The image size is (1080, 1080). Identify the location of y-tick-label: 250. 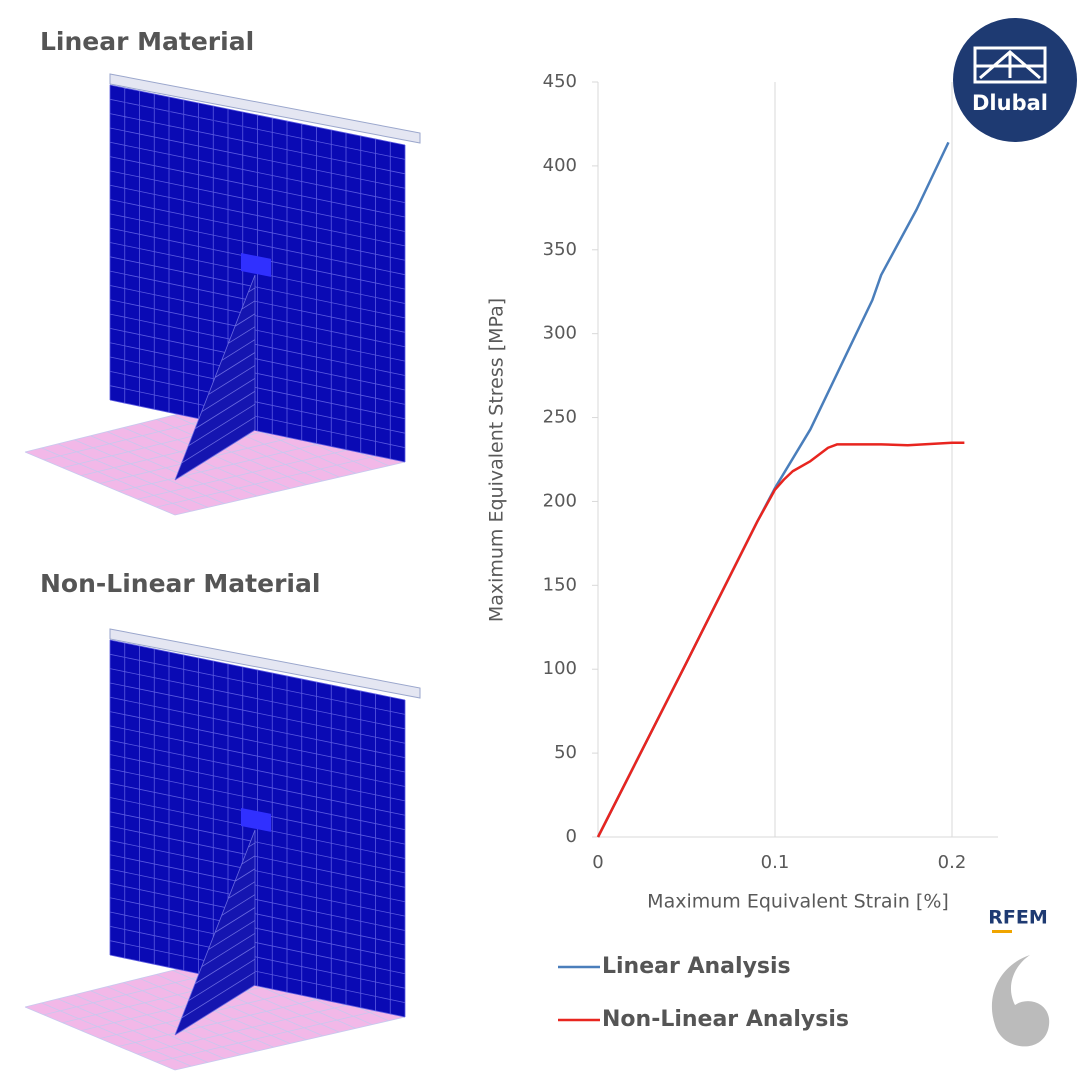
(560, 417).